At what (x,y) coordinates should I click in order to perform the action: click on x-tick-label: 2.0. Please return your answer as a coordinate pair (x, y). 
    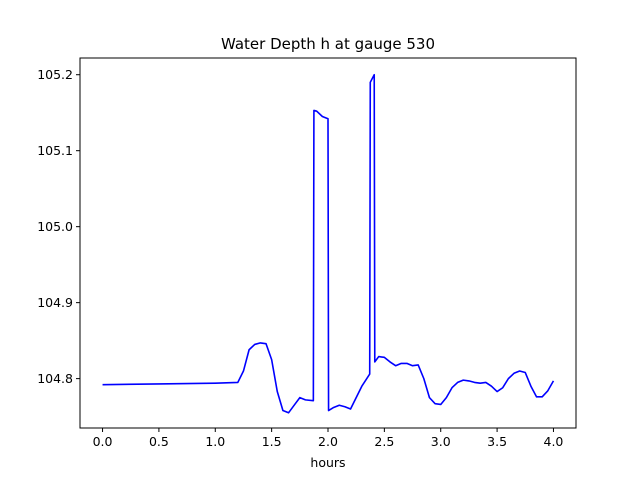
    Looking at the image, I should click on (328, 441).